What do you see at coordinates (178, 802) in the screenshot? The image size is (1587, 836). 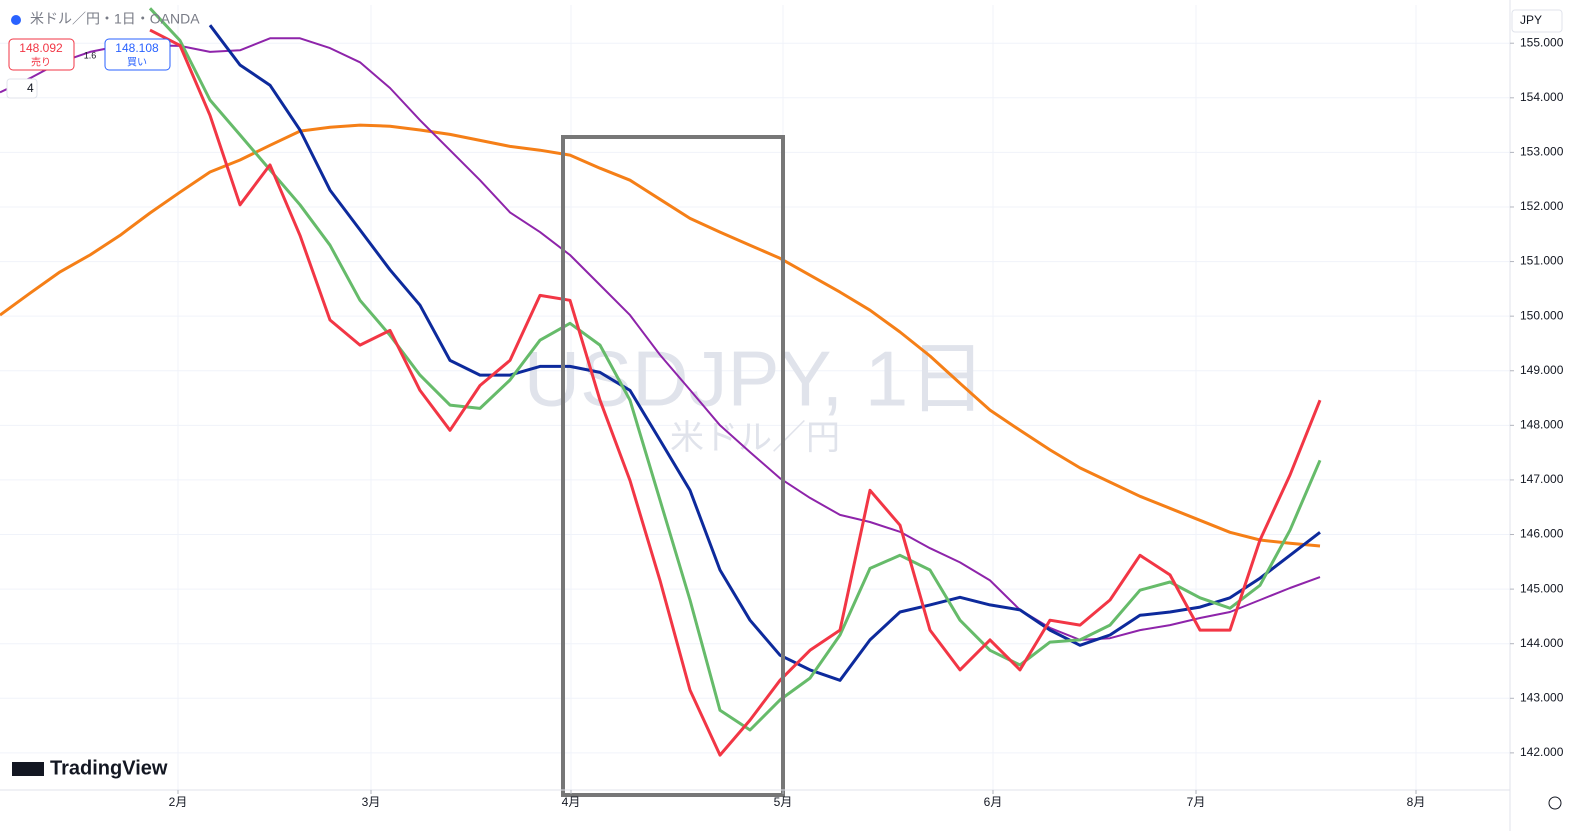 I see `x-tick-label: 2月` at bounding box center [178, 802].